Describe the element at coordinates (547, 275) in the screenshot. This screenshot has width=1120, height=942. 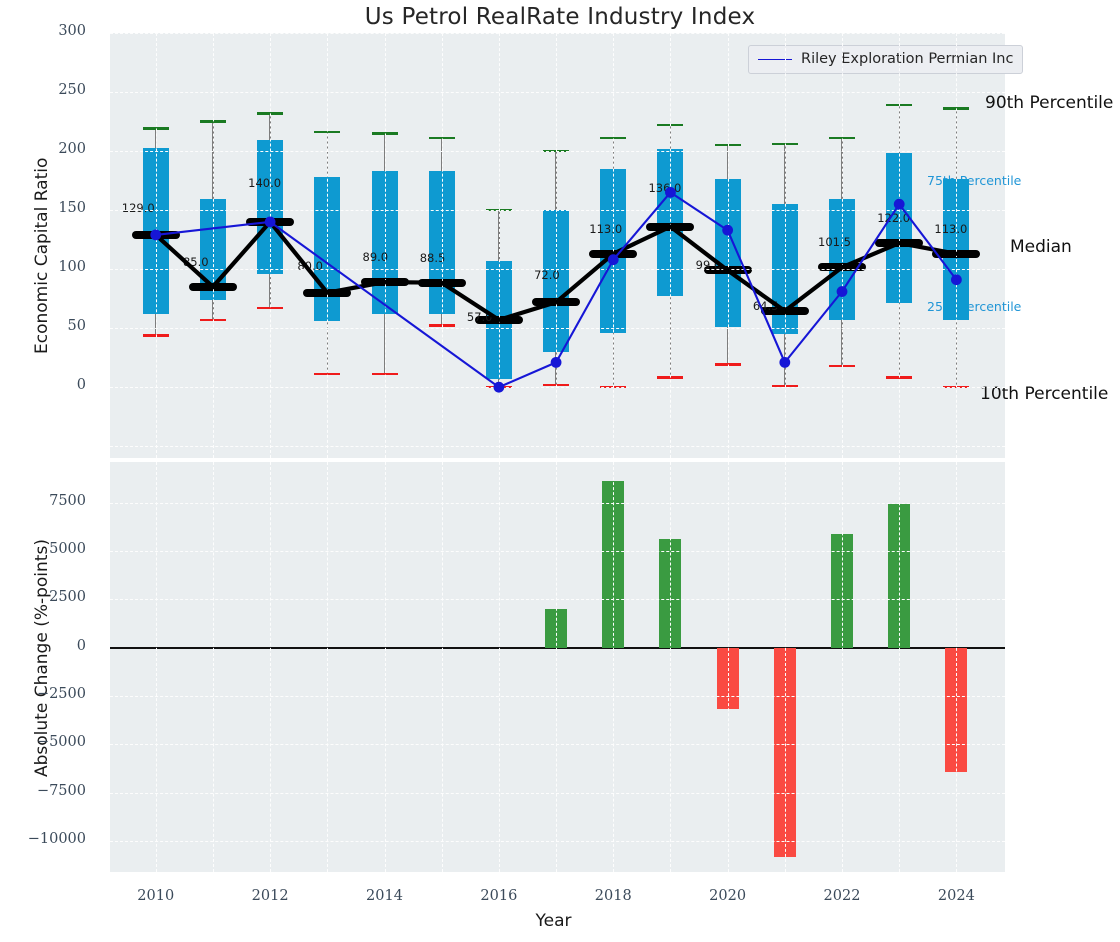
I see `median-value-label: 72.0` at that location.